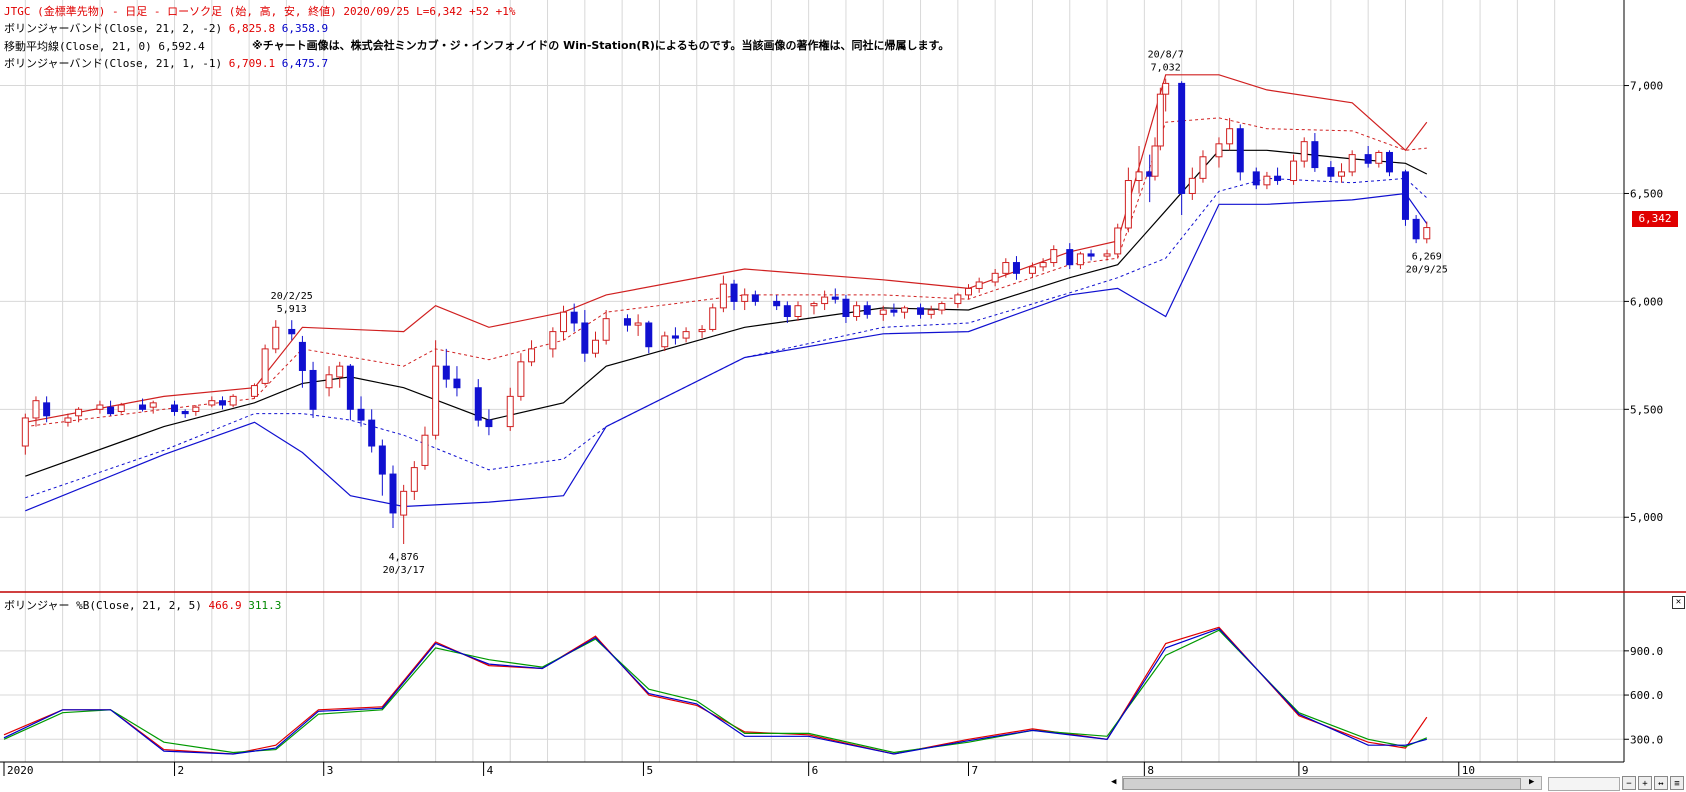 This screenshot has height=792, width=1686. What do you see at coordinates (1305, 770) in the screenshot?
I see `x-tick-label: 9` at bounding box center [1305, 770].